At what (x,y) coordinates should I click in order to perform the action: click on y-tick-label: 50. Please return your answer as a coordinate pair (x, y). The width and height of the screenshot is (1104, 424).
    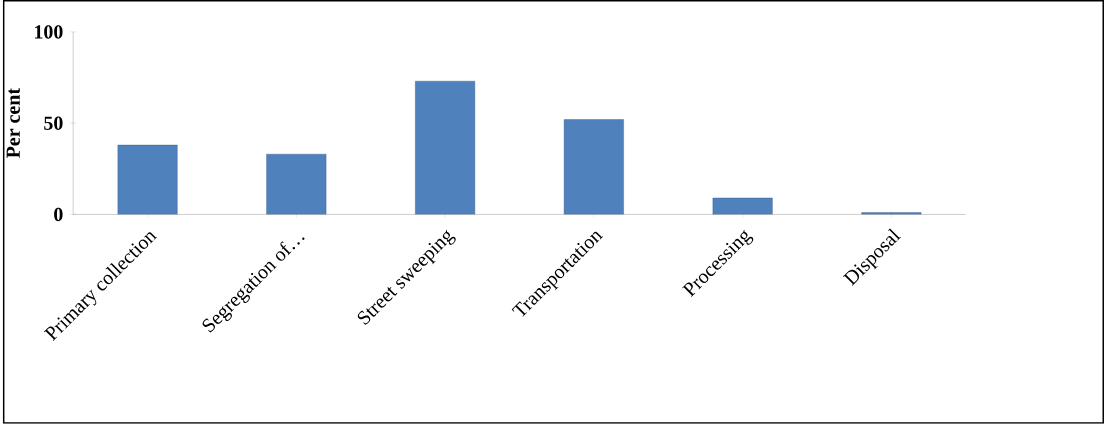
    Looking at the image, I should click on (53, 123).